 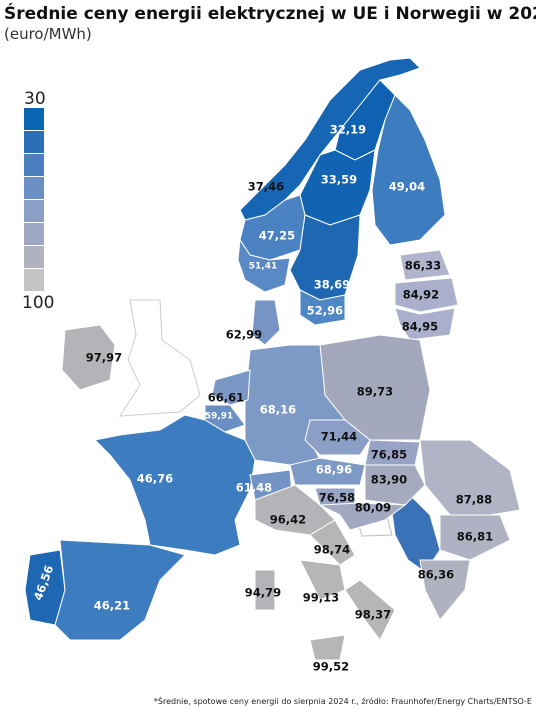 I want to click on region-label: 94,79, so click(x=263, y=593).